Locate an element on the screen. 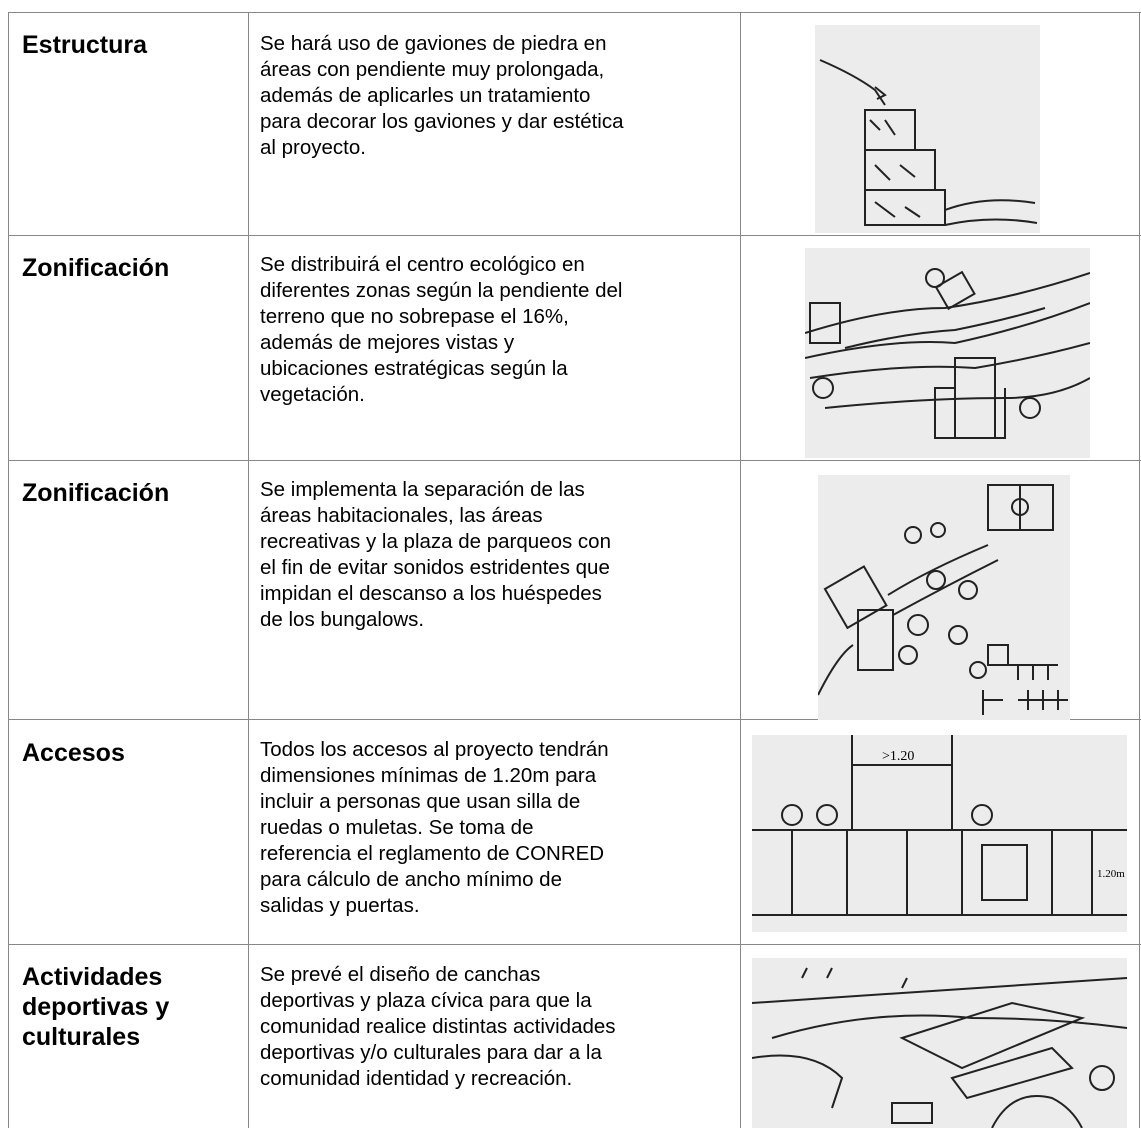 The image size is (1141, 1128). heading-line: deportivas y is located at coordinates (96, 1007).